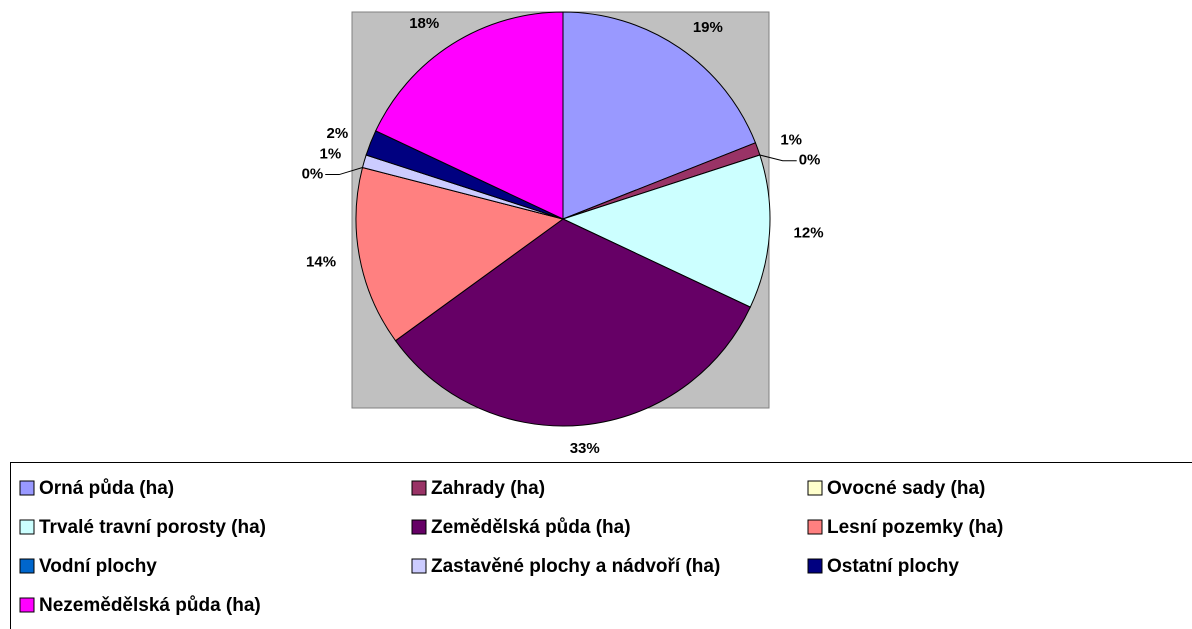 The height and width of the screenshot is (629, 1192). Describe the element at coordinates (424, 23) in the screenshot. I see `data-label: 18%` at that location.